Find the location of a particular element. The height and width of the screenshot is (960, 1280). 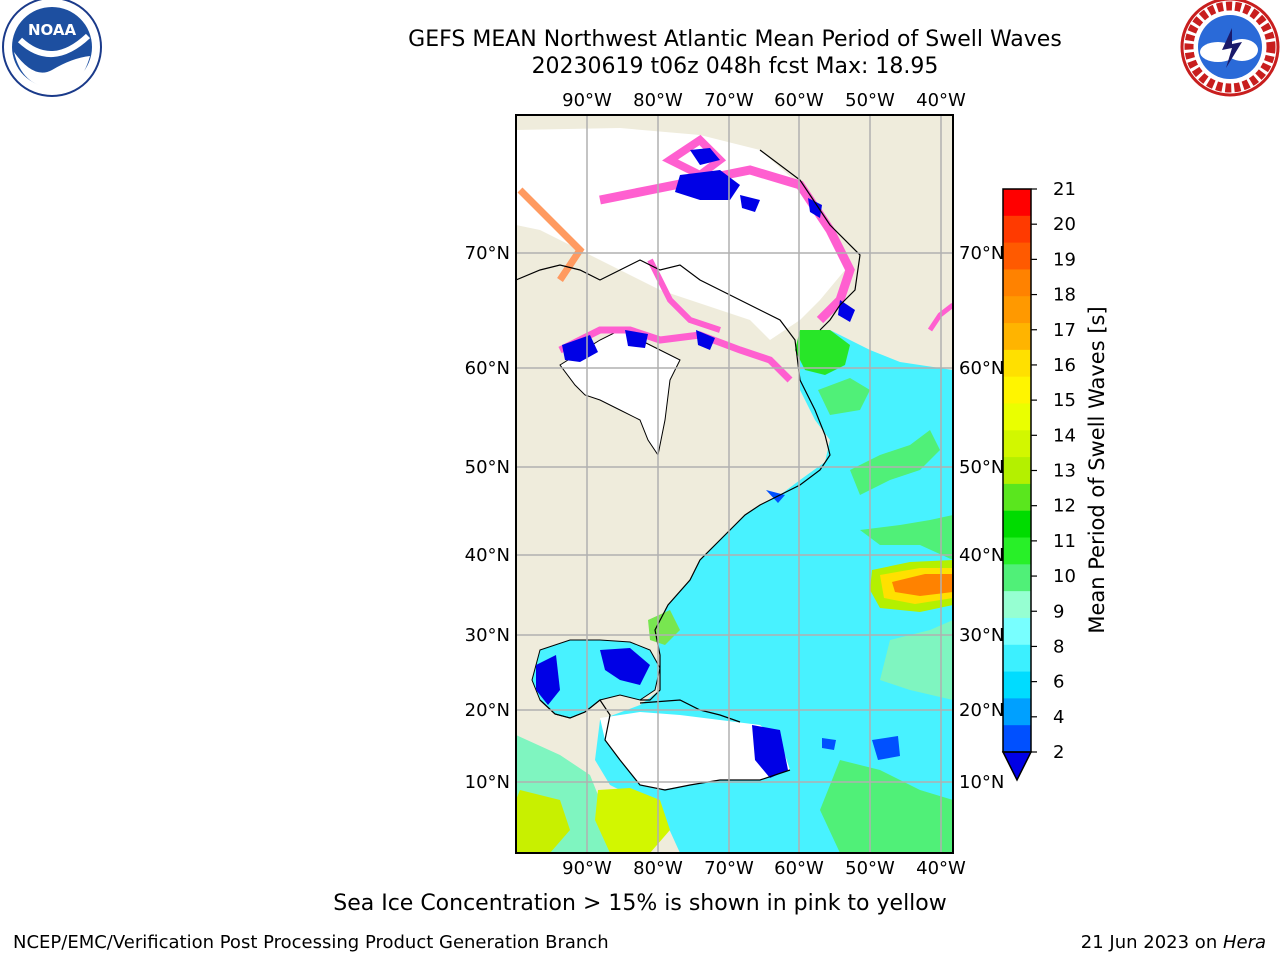

arctic-channels is located at coordinates (680, 234).